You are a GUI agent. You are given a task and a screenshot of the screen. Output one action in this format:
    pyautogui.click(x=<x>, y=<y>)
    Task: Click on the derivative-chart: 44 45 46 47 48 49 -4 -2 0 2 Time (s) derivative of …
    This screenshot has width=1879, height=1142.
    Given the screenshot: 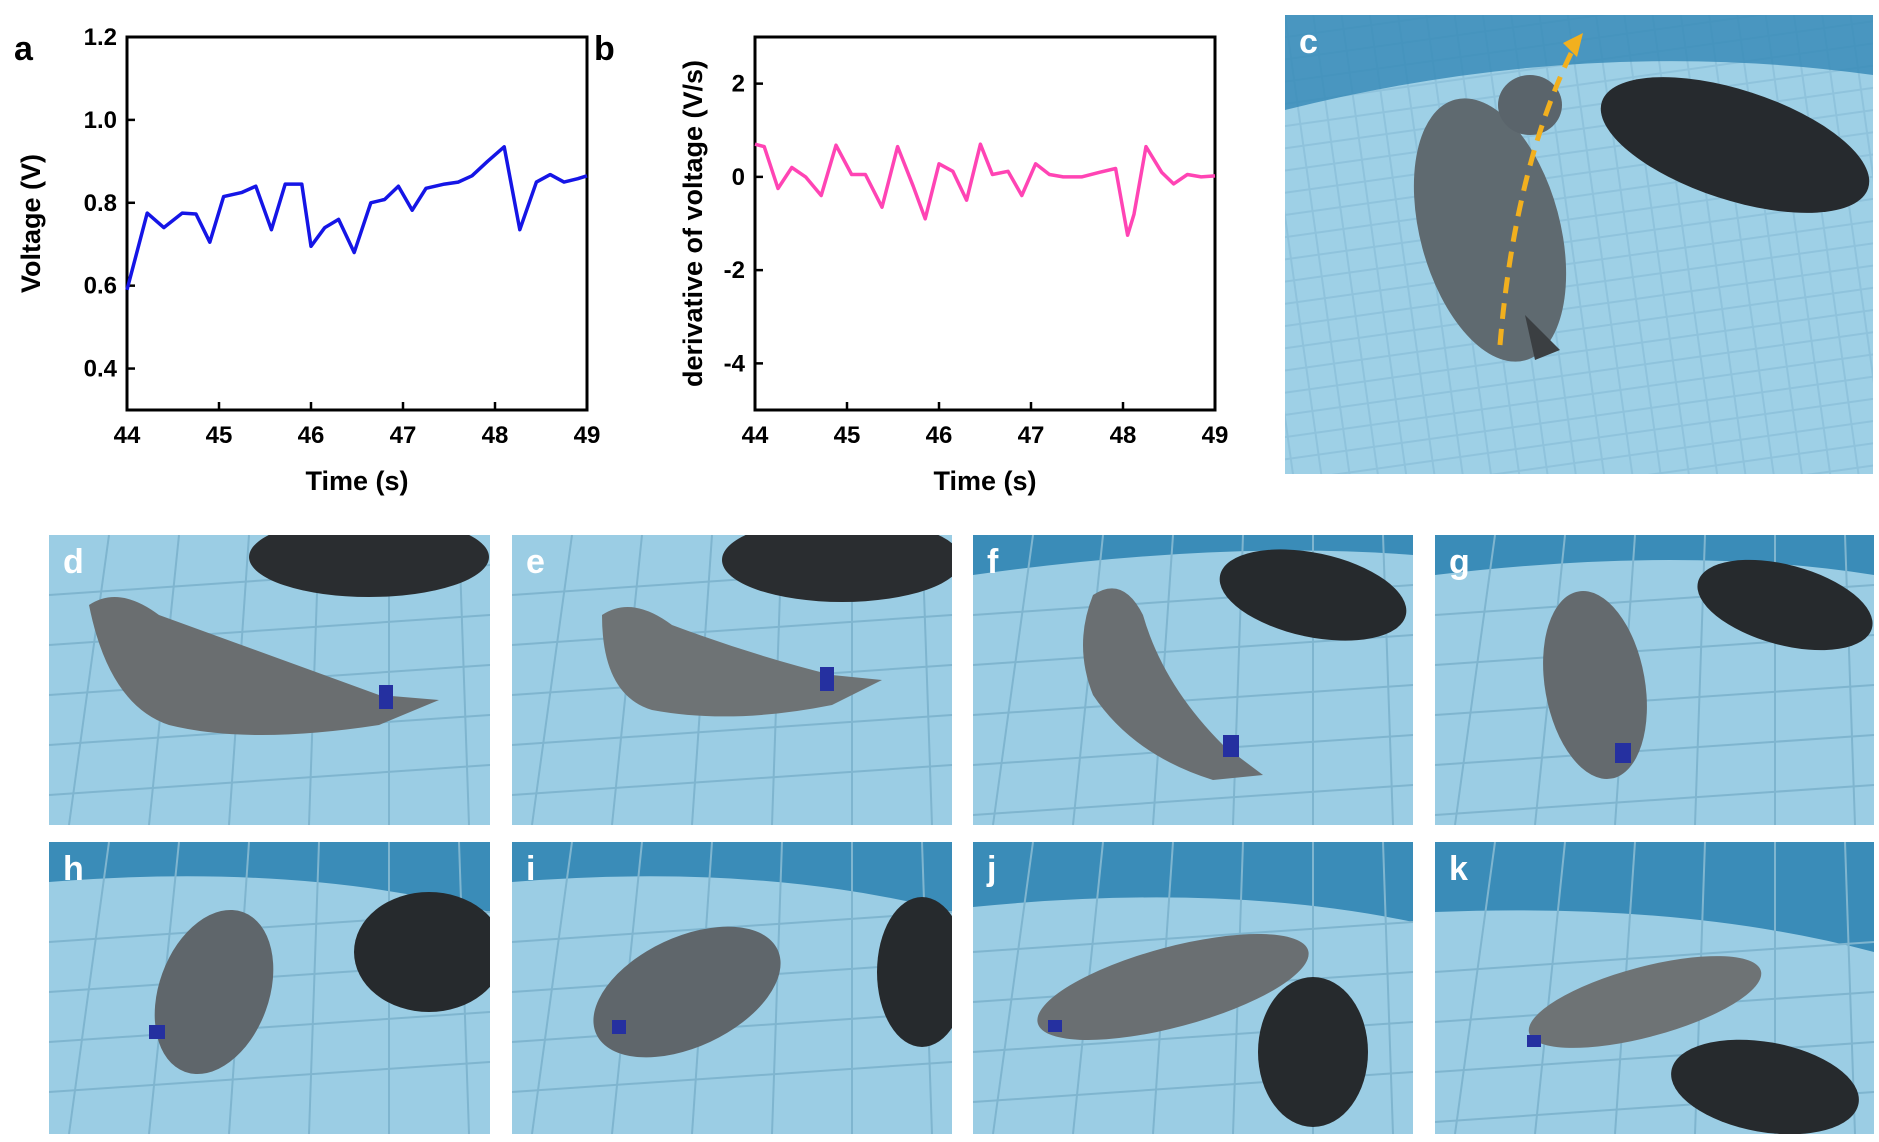 What is the action you would take?
    pyautogui.click(x=953, y=265)
    